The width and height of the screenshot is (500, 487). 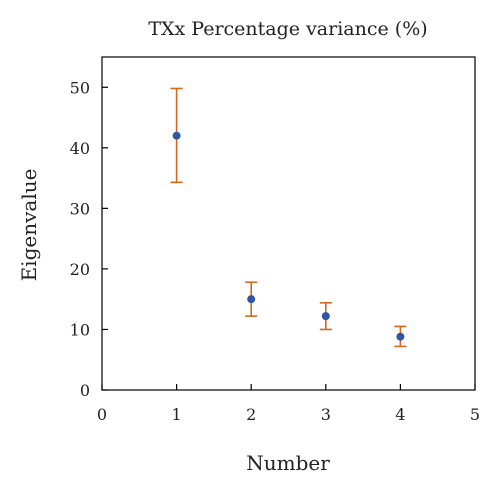 What do you see at coordinates (177, 414) in the screenshot?
I see `x-tick-label: 1` at bounding box center [177, 414].